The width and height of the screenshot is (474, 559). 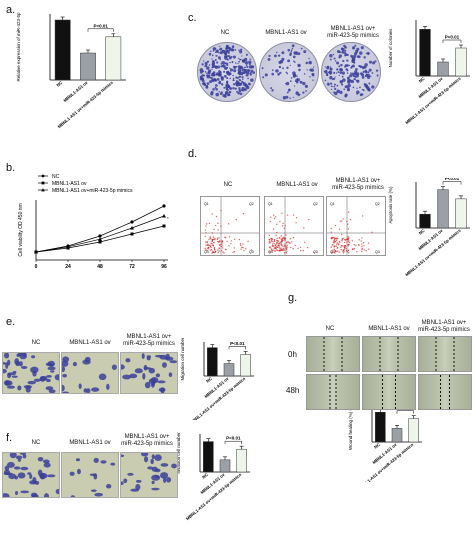 What do you see at coordinates (18, 47) in the screenshot?
I see `y-axis-label: Relative expression of miR-423-5p` at bounding box center [18, 47].